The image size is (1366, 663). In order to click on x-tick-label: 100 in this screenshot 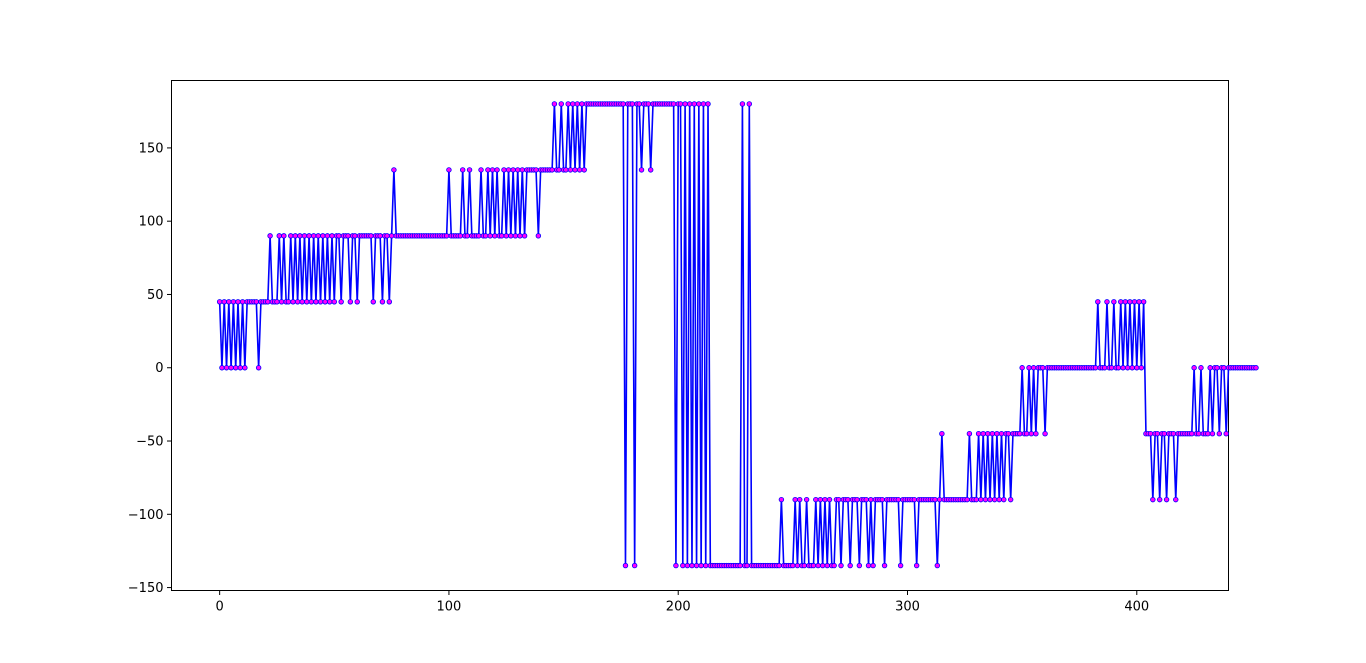, I will do `click(449, 607)`.